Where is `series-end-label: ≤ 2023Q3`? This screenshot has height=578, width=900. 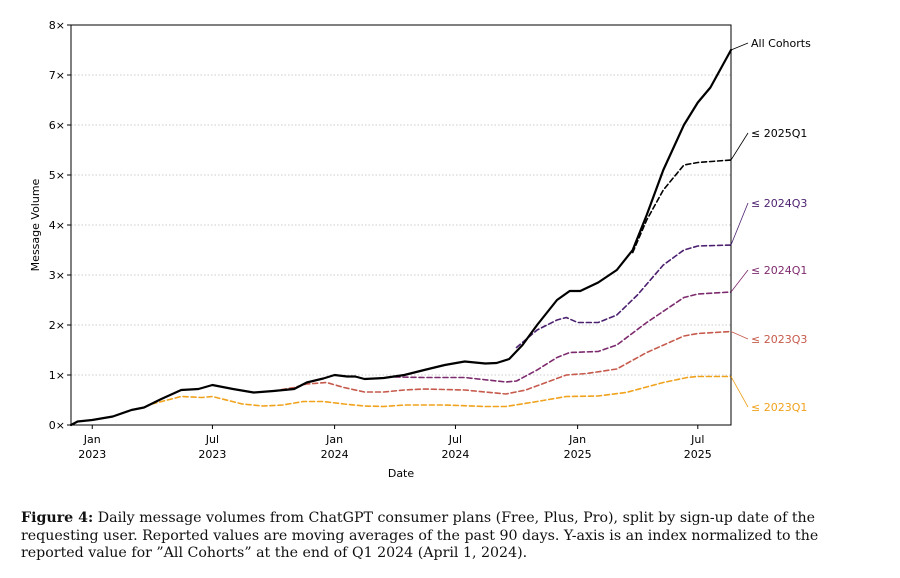
series-end-label: ≤ 2023Q3 is located at coordinates (779, 339).